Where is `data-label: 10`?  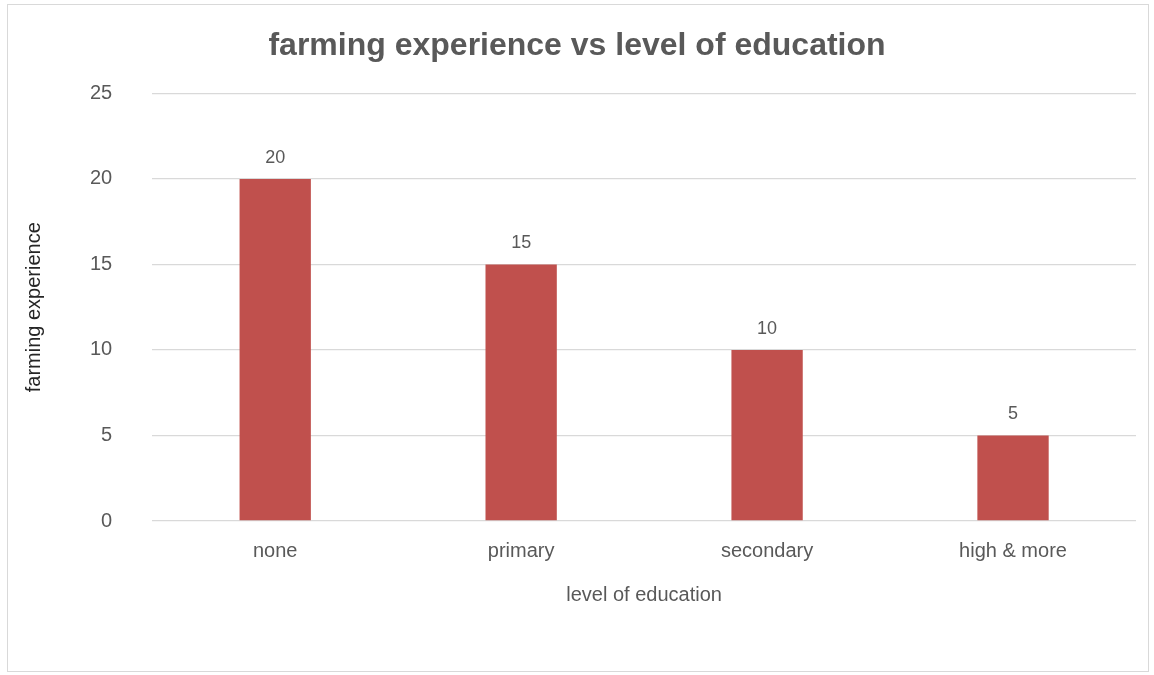 data-label: 10 is located at coordinates (767, 327).